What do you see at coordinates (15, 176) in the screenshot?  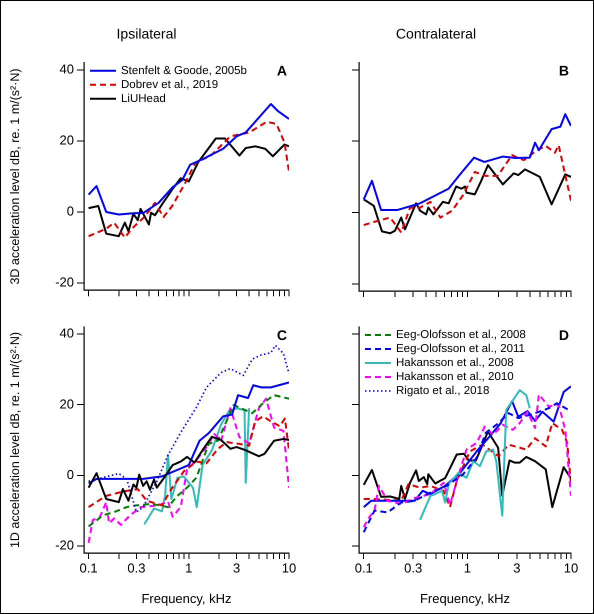 I see `y-axis-title: 3D acceleration level dB, re. 1 m/(s²·N)` at bounding box center [15, 176].